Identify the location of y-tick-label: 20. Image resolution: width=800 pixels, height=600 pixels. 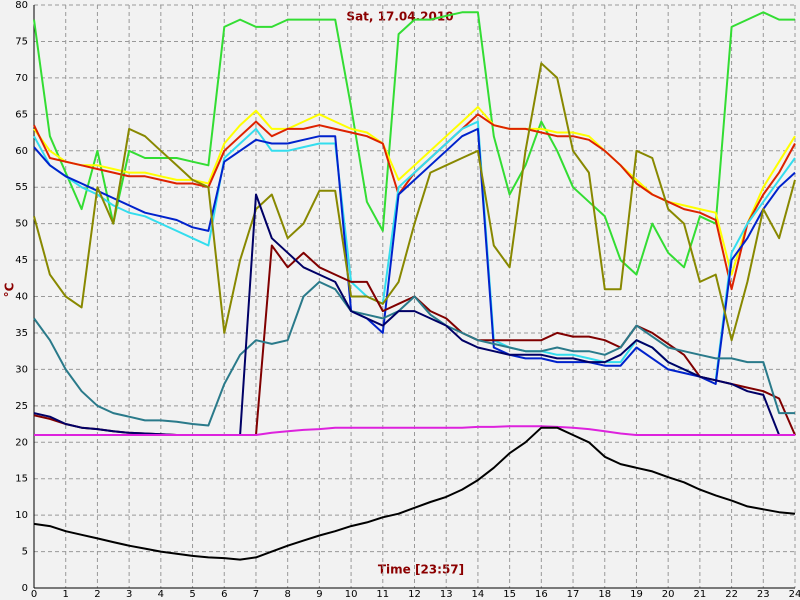
(21, 442).